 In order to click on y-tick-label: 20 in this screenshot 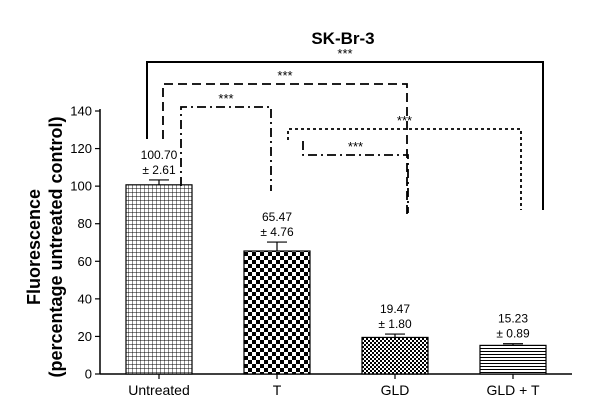, I will do `click(85, 336)`.